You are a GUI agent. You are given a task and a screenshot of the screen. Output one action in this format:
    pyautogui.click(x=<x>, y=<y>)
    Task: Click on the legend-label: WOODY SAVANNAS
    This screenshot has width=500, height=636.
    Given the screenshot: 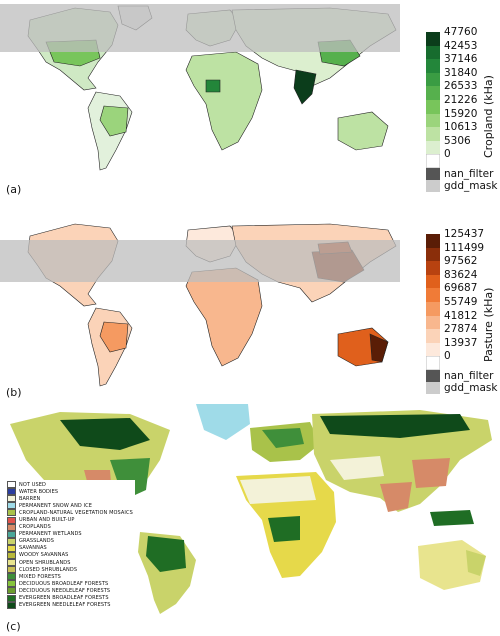 What is the action you would take?
    pyautogui.click(x=44, y=555)
    